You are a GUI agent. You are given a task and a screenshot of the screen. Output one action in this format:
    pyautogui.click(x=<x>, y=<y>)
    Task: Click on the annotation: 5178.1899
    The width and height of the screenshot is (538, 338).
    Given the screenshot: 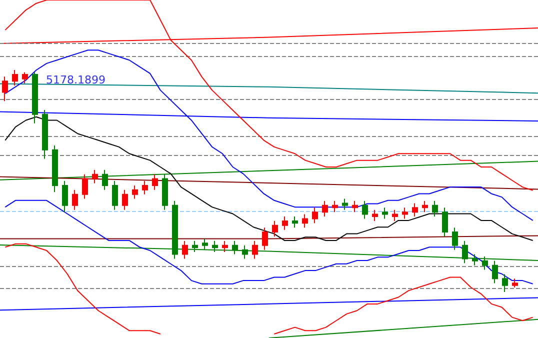 What is the action you would take?
    pyautogui.click(x=76, y=80)
    